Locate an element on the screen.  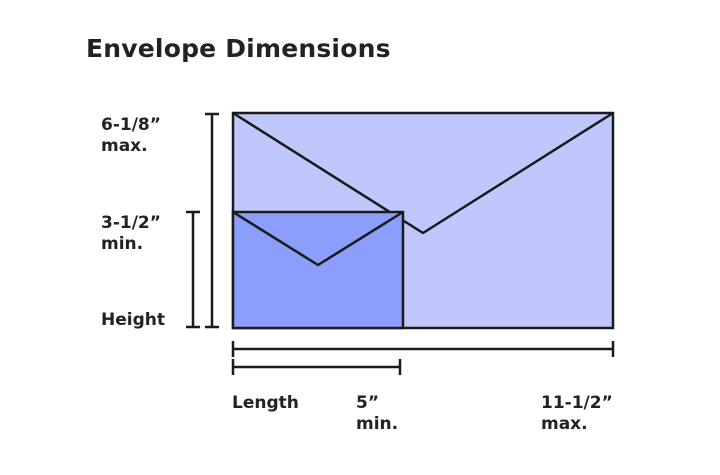
height-axis-label: Height is located at coordinates (133, 320).